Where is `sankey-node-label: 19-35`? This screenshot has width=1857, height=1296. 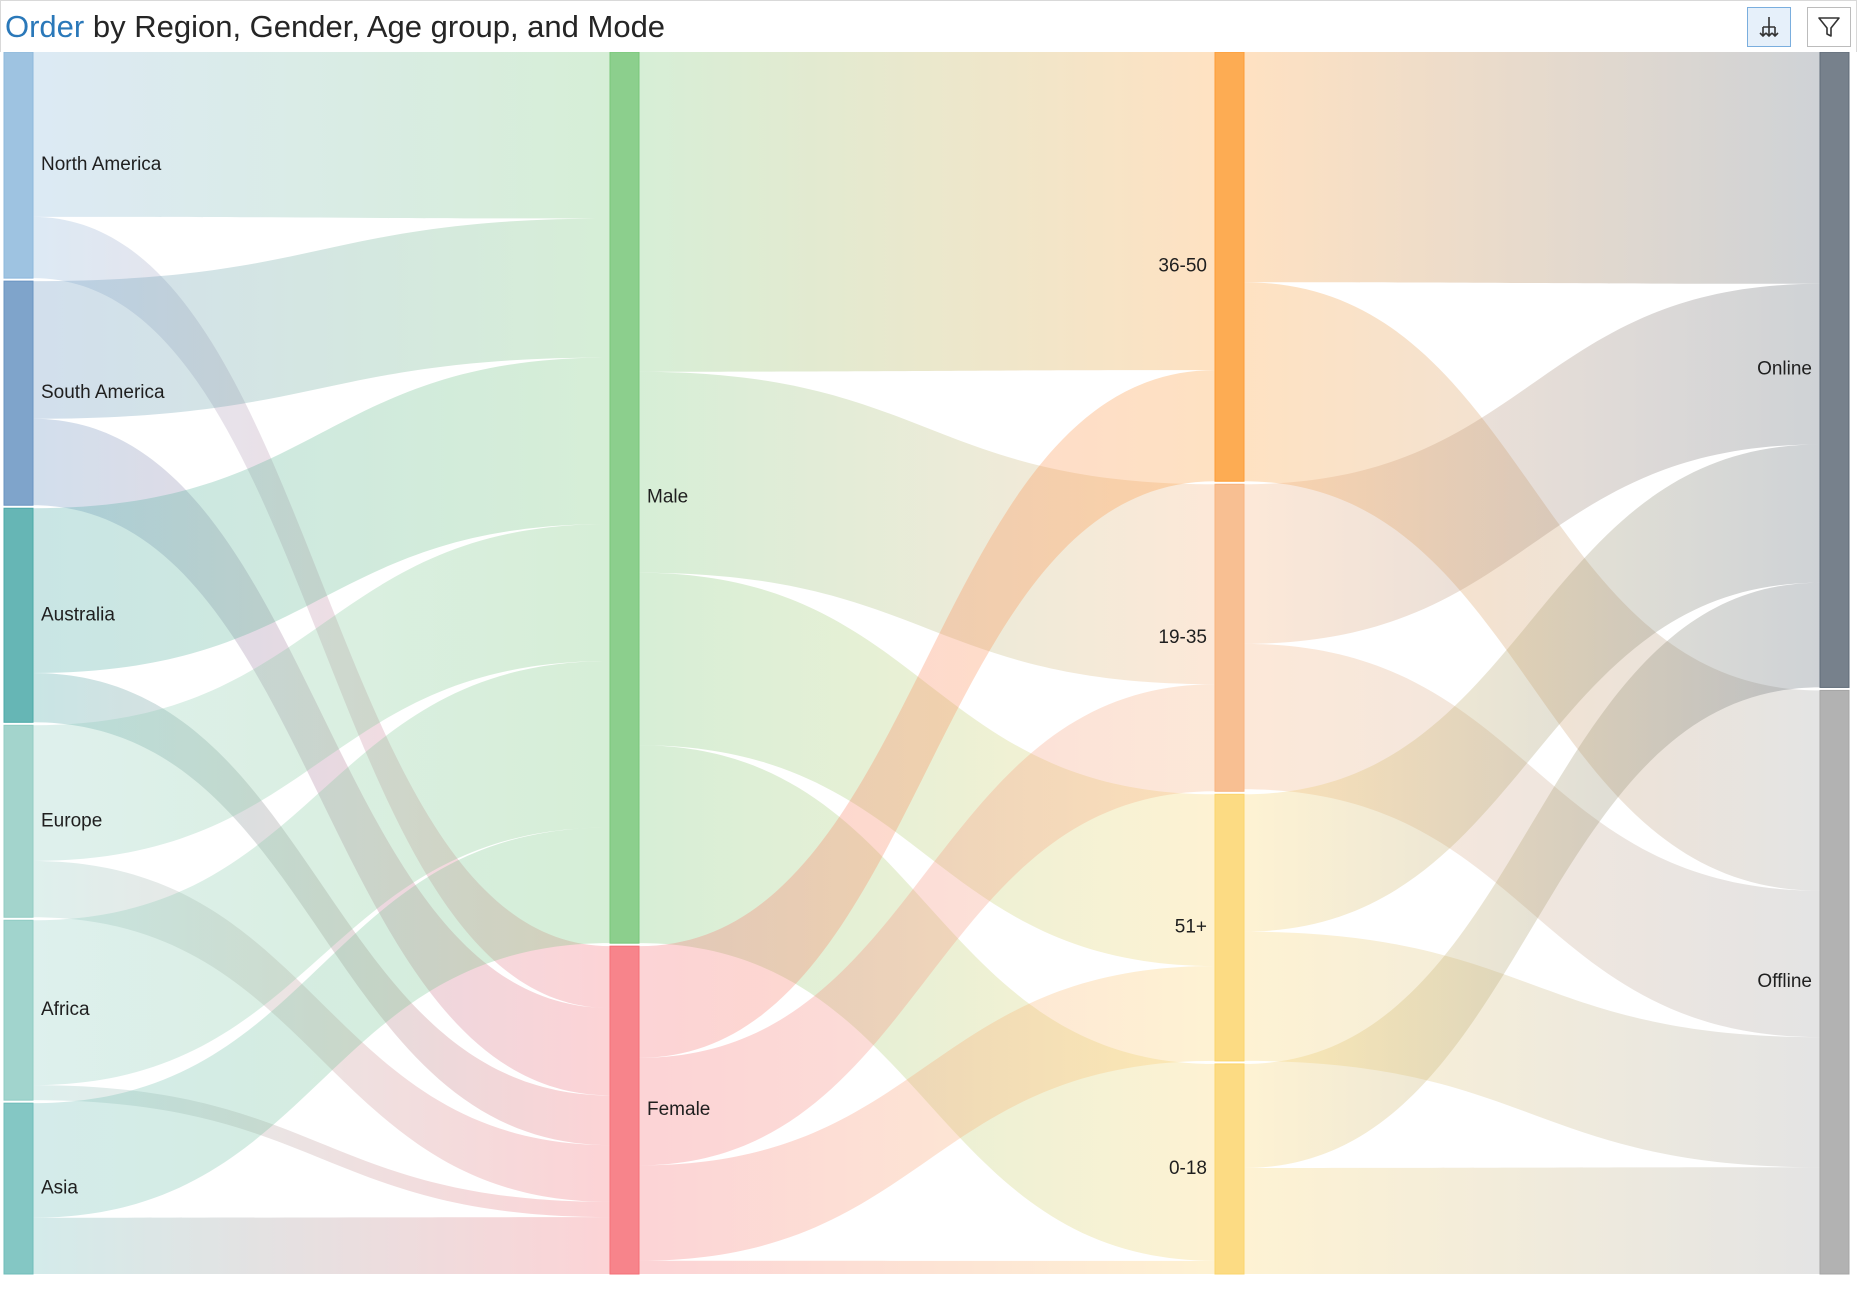 sankey-node-label: 19-35 is located at coordinates (1182, 637).